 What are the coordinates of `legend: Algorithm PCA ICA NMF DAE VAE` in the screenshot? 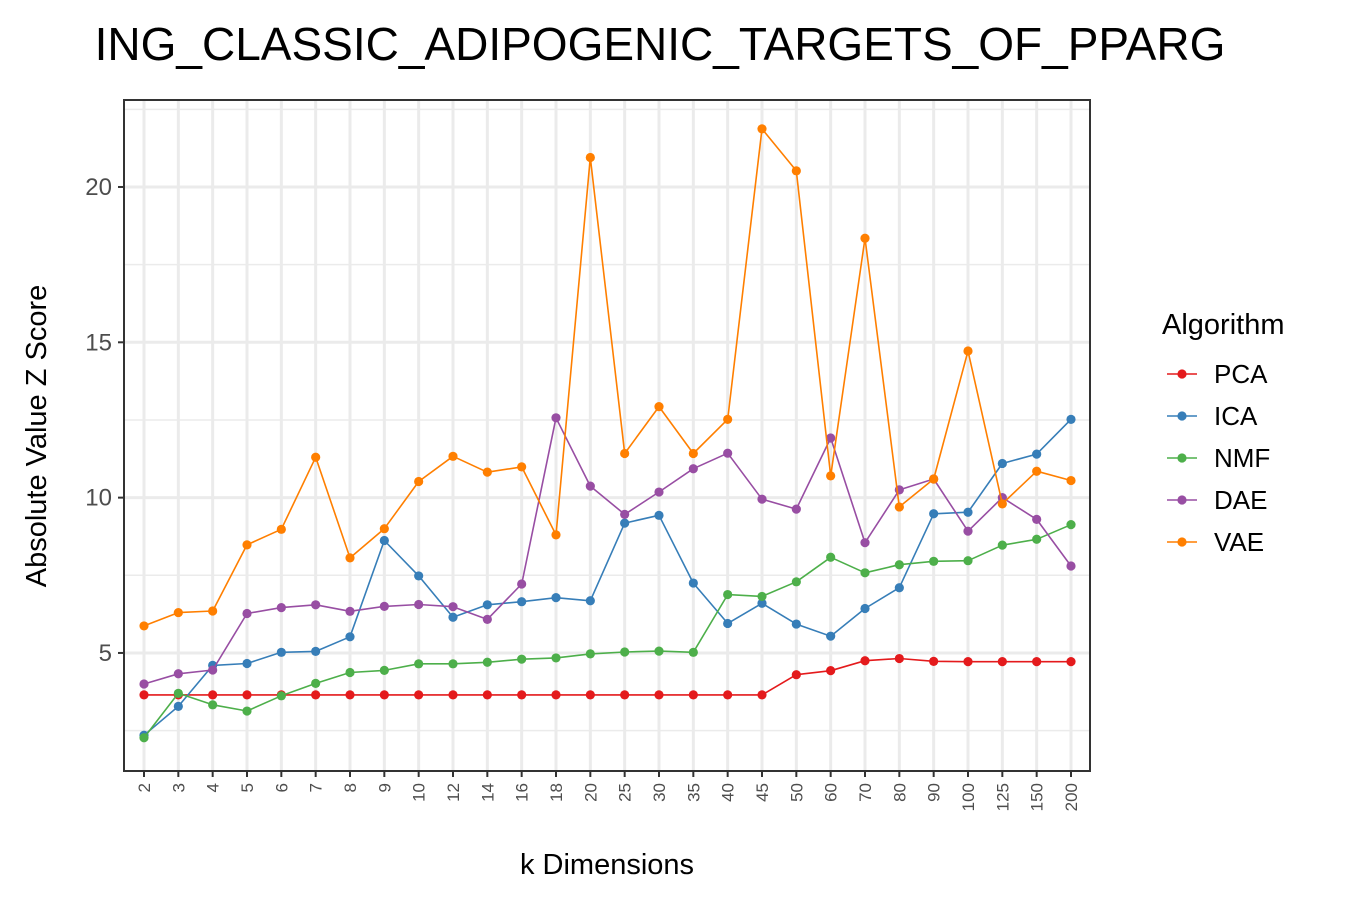 It's located at (1223, 433).